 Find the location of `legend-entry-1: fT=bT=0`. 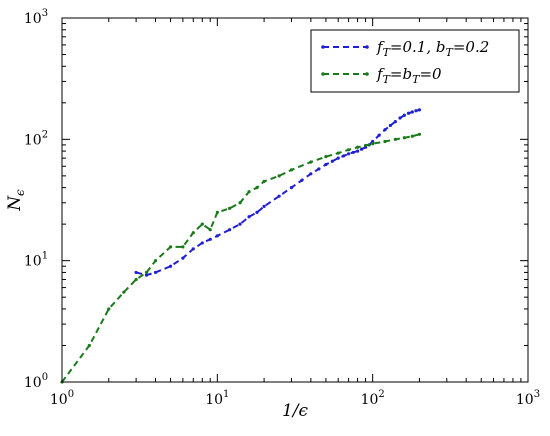

legend-entry-1: fT=bT=0 is located at coordinates (381, 75).